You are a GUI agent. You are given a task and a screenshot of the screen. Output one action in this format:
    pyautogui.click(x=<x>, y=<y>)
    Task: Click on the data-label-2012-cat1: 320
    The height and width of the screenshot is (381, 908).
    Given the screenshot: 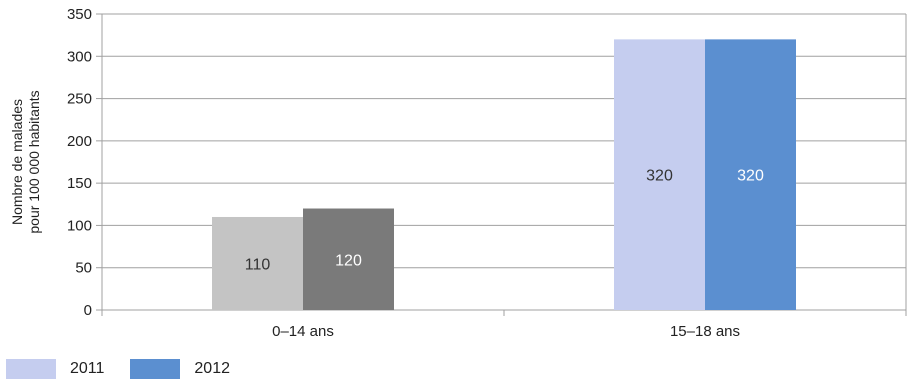 What is the action you would take?
    pyautogui.click(x=750, y=176)
    